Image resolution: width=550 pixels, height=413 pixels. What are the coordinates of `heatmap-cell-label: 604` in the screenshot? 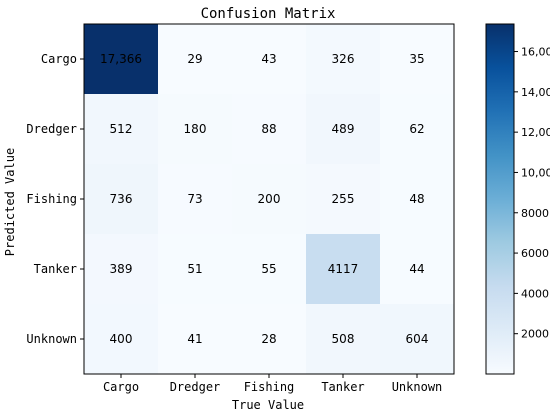 It's located at (417, 339).